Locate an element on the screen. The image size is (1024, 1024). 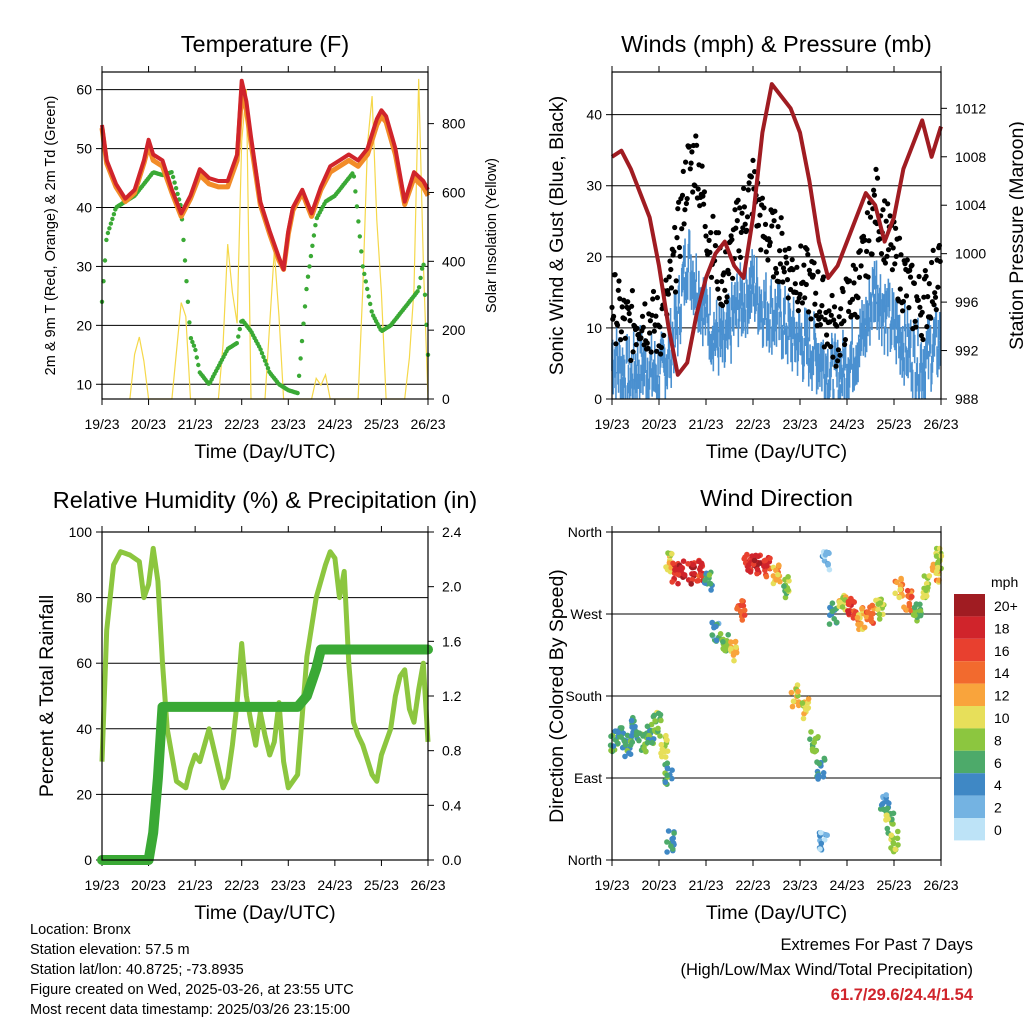
x-axis-label: Time (Day/UTC) is located at coordinates (776, 913).